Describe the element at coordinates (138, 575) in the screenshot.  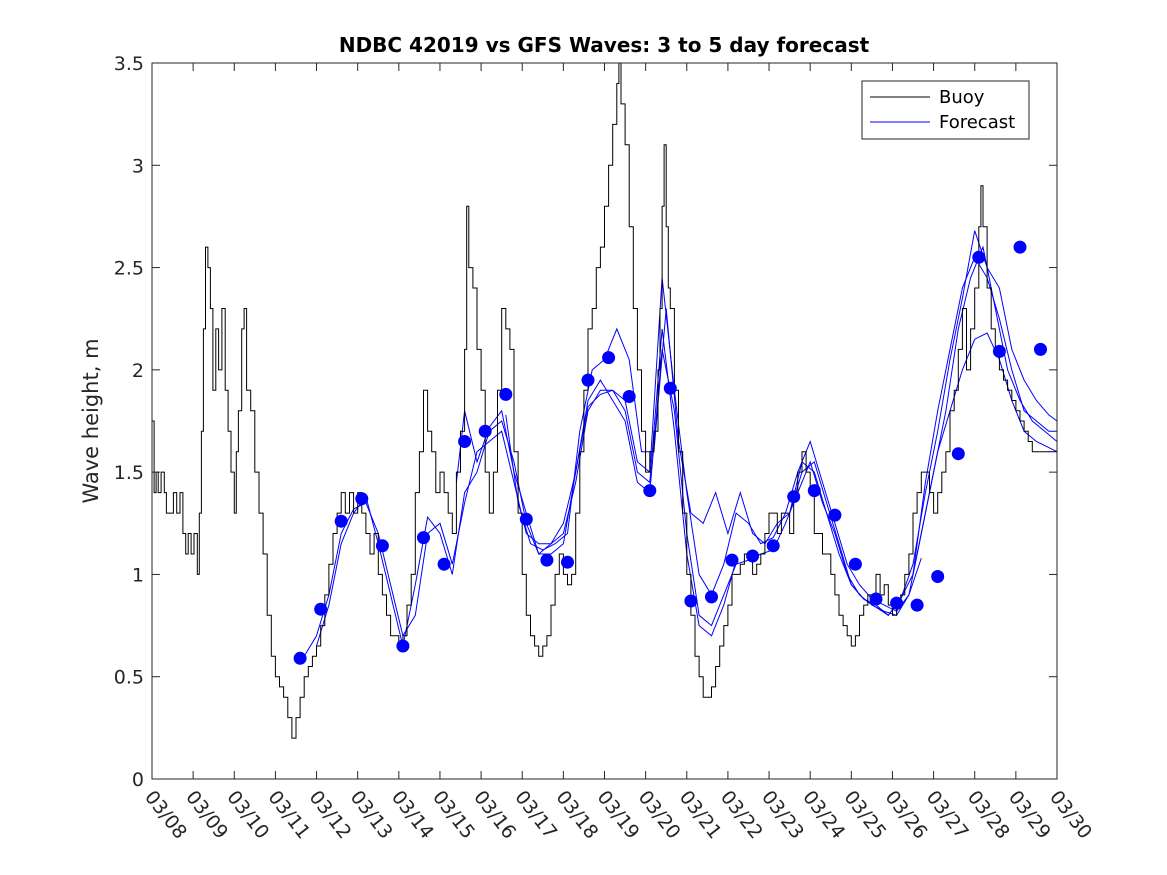
I see `y-tick-label: 1` at that location.